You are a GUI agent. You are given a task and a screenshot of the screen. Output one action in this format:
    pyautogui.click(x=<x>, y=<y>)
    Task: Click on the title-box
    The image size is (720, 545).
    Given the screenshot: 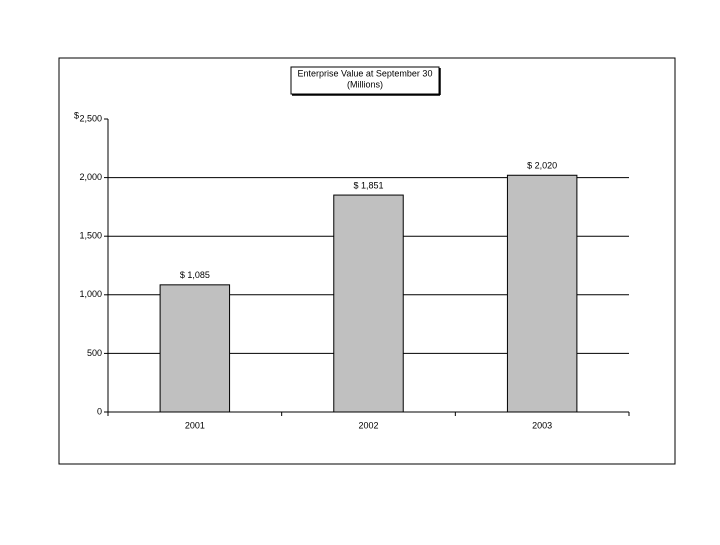 What is the action you would take?
    pyautogui.click(x=365, y=80)
    